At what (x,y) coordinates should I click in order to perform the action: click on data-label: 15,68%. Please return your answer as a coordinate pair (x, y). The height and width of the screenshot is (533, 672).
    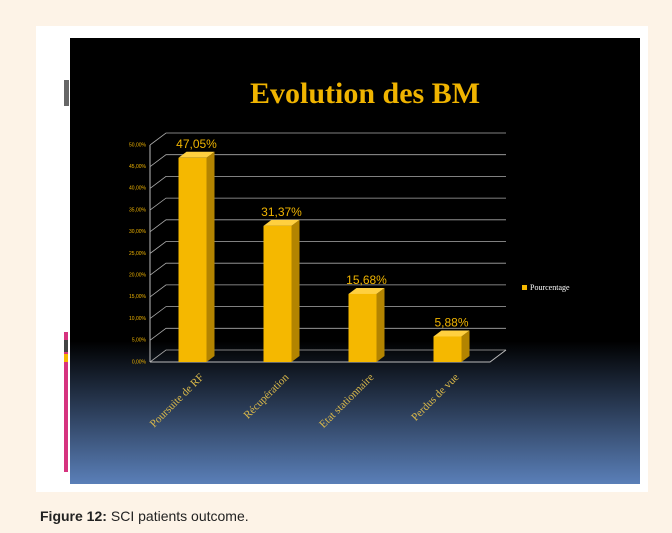
    Looking at the image, I should click on (366, 280).